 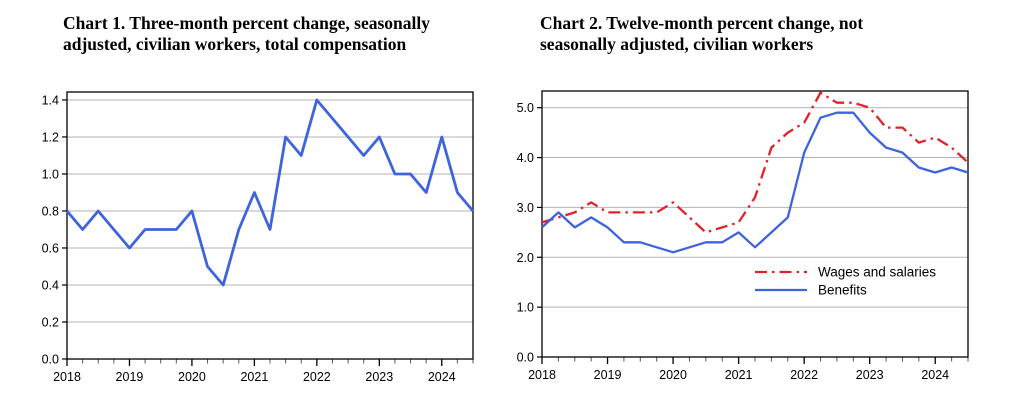 What do you see at coordinates (842, 290) in the screenshot?
I see `legend-label-benefits: Benefits` at bounding box center [842, 290].